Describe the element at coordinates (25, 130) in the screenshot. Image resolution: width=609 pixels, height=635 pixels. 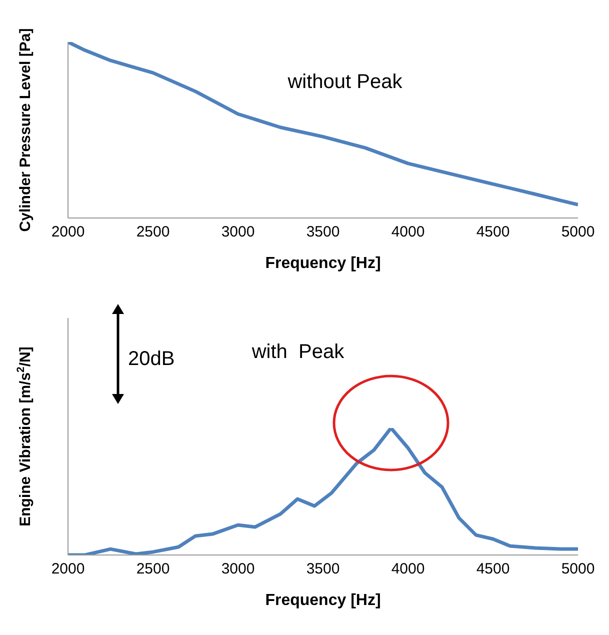
I see `y-axis-title: Cylinder Pressure Level [Pa]` at that location.